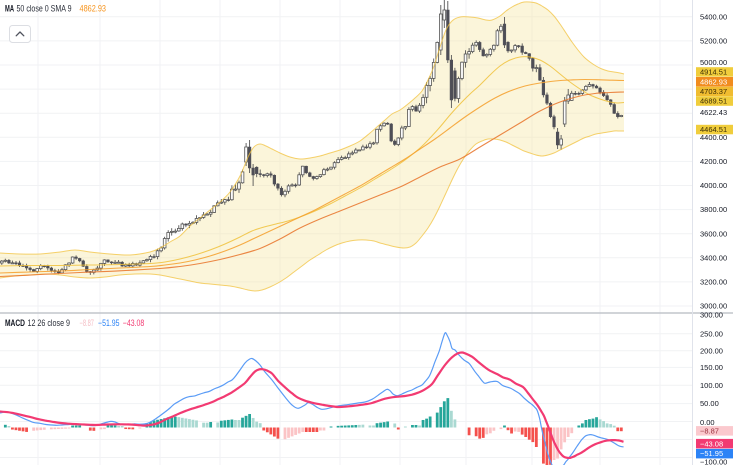 This screenshot has height=465, width=733. I want to click on svg-text: 3000.00, so click(713, 306).